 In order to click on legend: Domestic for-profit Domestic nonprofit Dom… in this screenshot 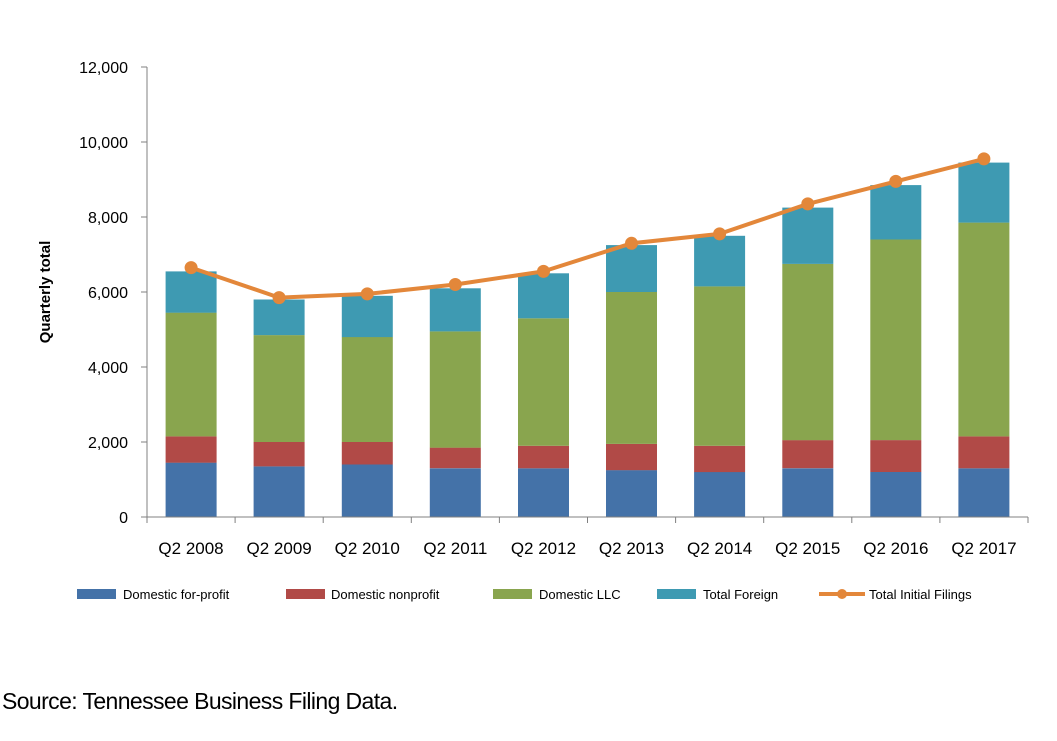, I will do `click(524, 594)`.